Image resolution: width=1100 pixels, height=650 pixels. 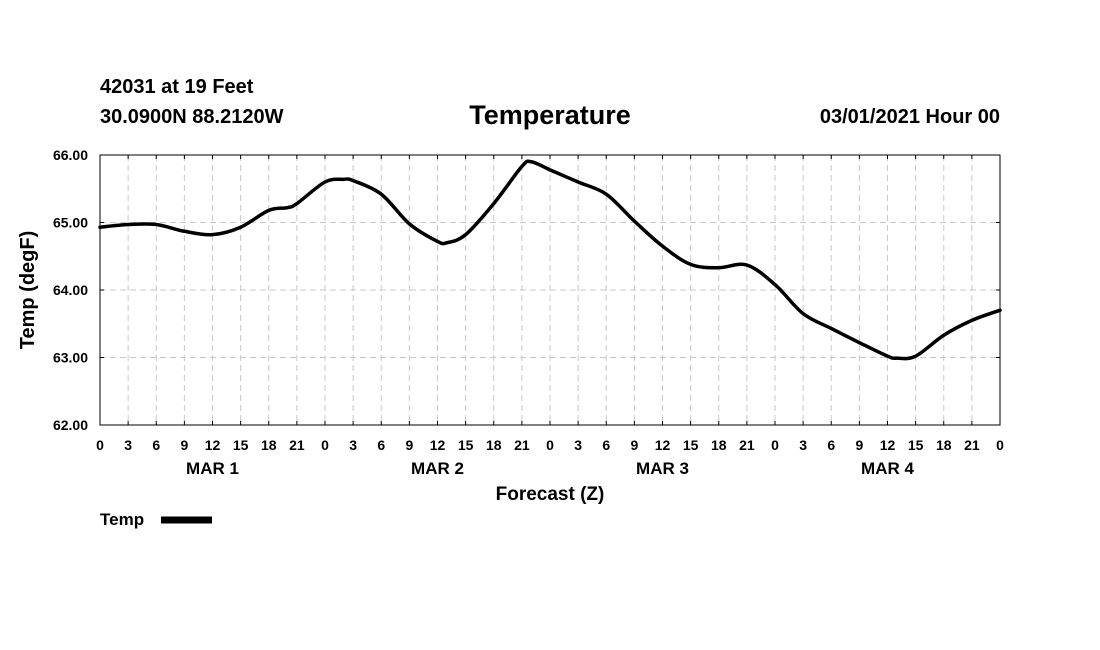 What do you see at coordinates (70, 358) in the screenshot?
I see `y-tick-label: 63.00` at bounding box center [70, 358].